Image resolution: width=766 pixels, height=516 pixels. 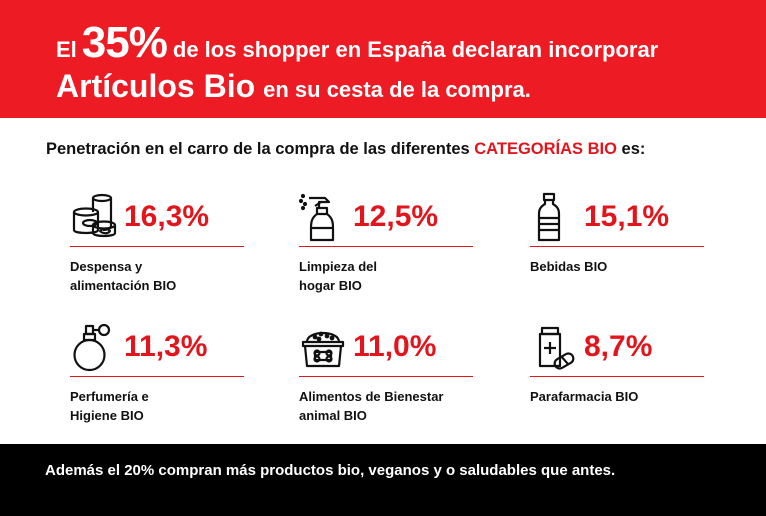 What do you see at coordinates (156, 86) in the screenshot?
I see `headline-highlight: Artículos Bio` at bounding box center [156, 86].